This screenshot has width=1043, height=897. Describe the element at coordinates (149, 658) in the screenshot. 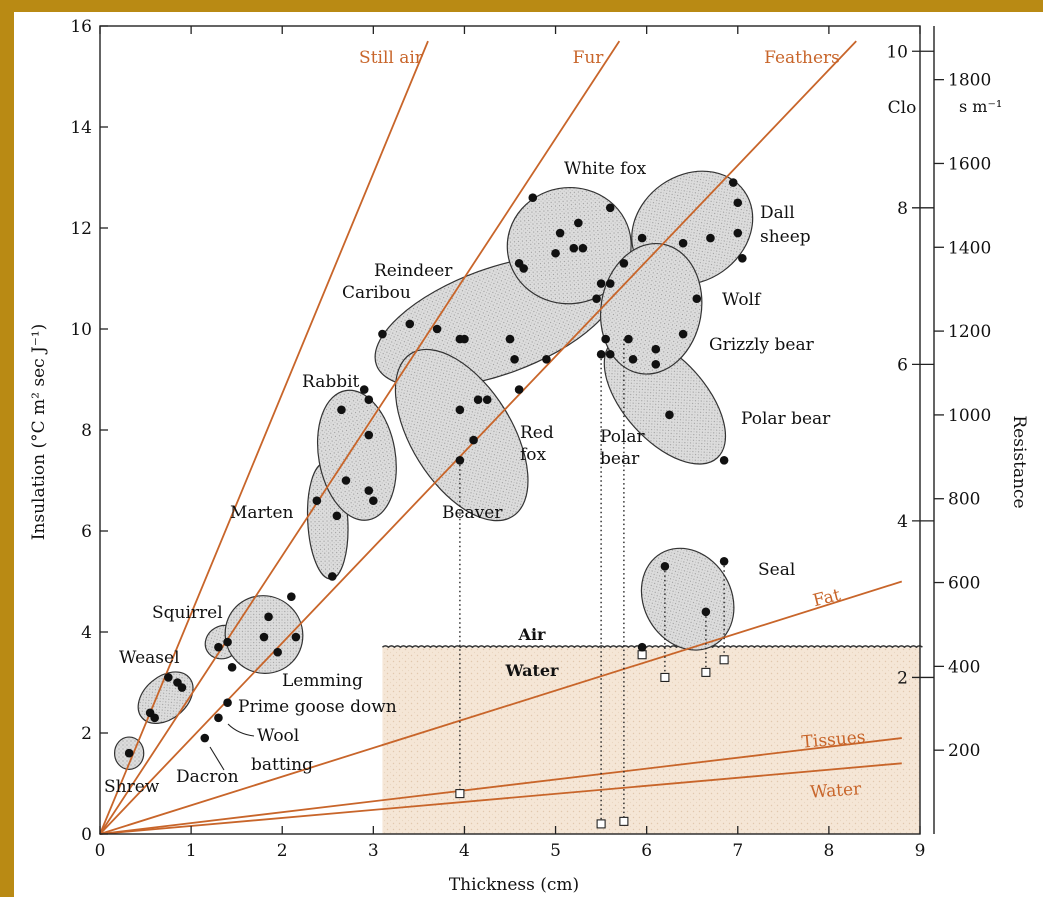

I see `label-weasel: Weasel` at that location.